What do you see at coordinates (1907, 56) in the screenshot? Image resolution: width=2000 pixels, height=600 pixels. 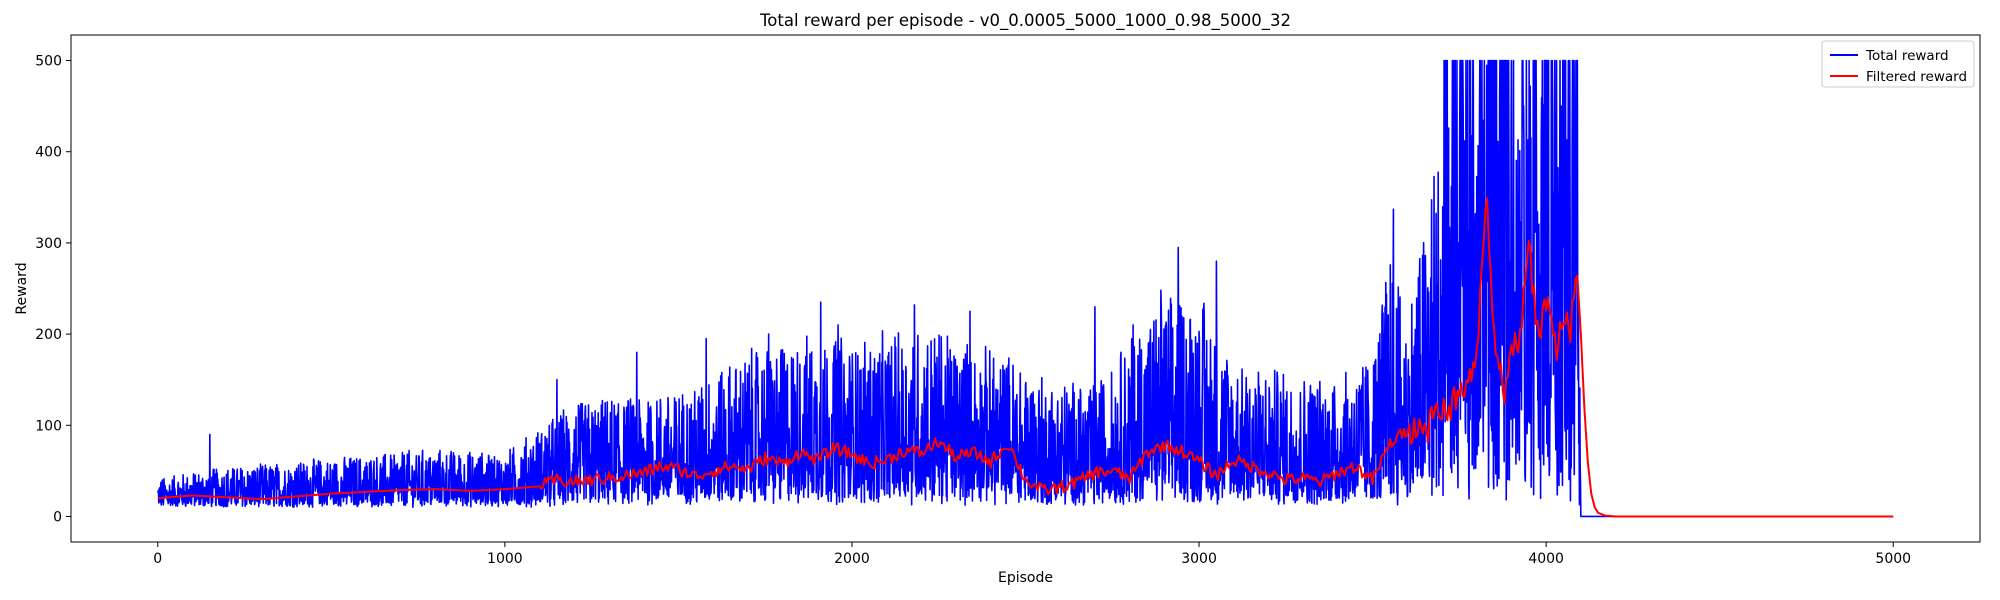 I see `legend-label-total-reward: Total reward` at bounding box center [1907, 56].